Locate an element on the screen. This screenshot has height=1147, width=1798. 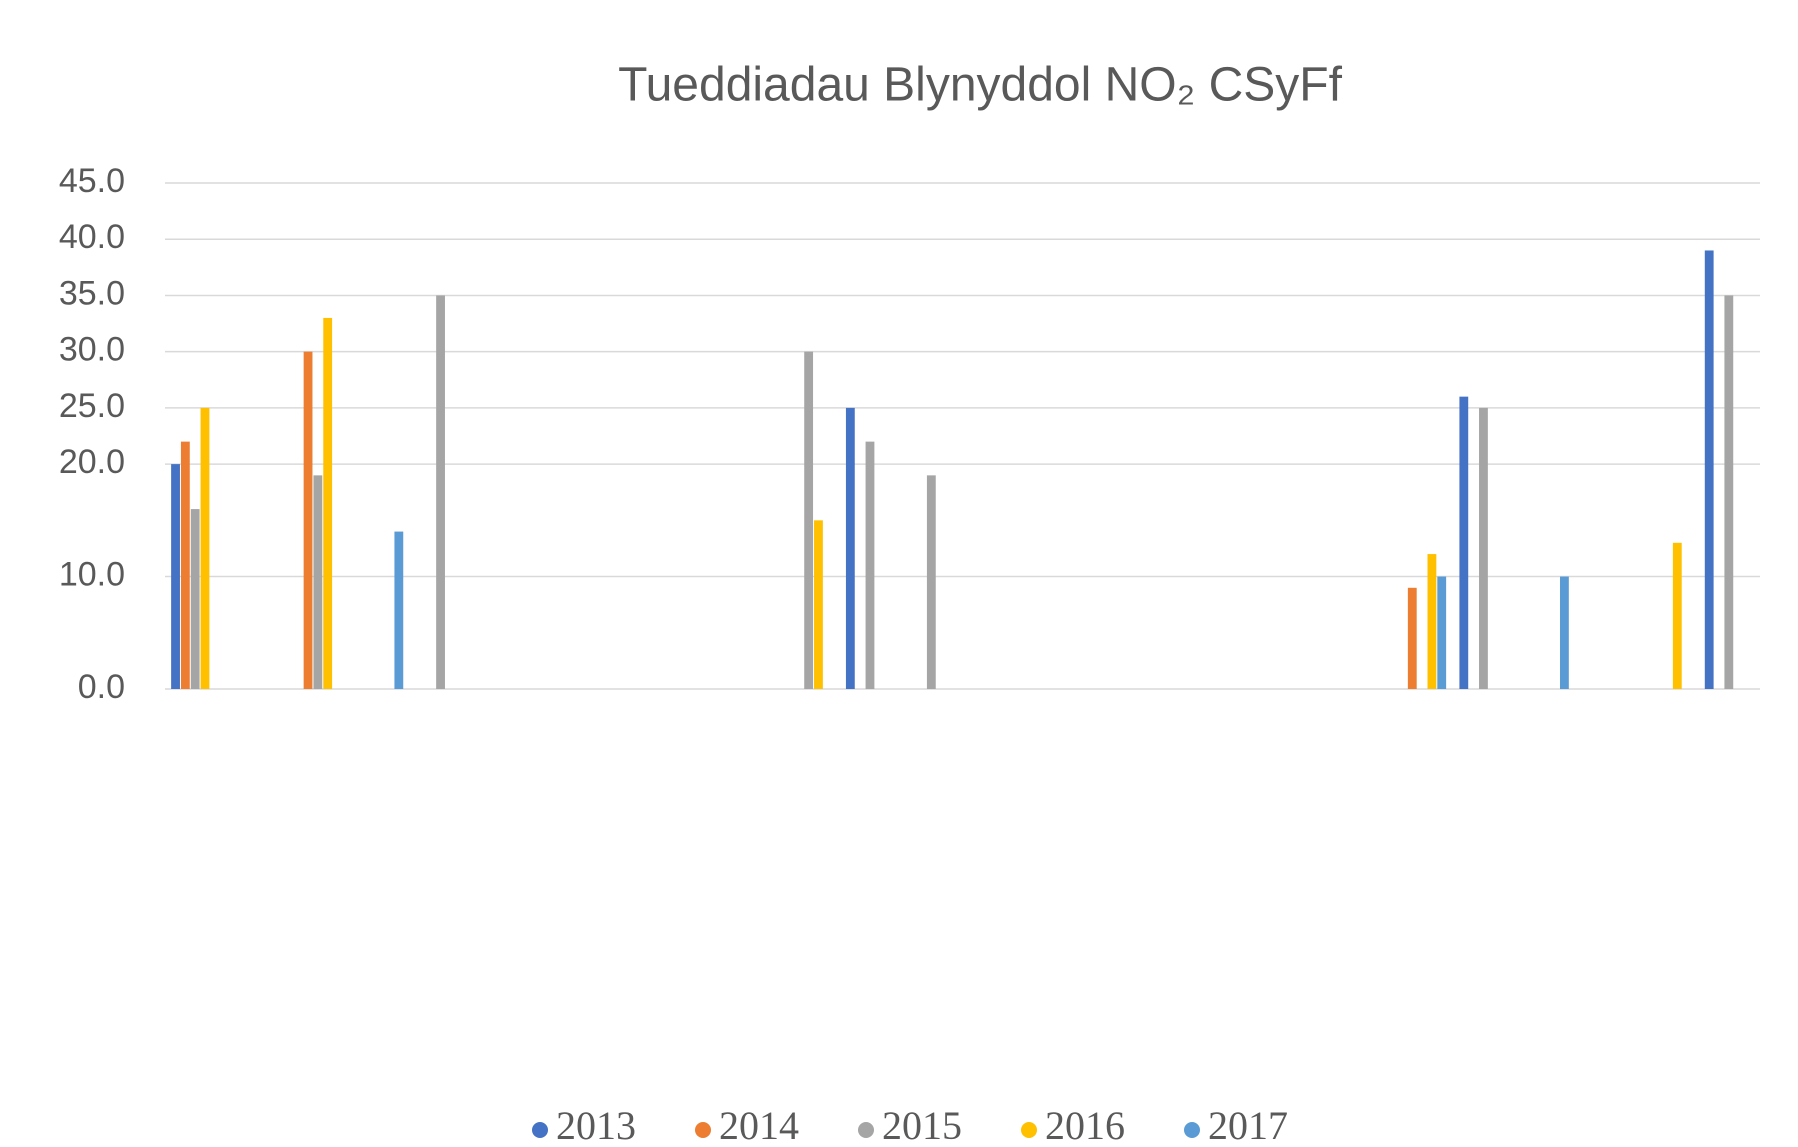
legend-label: 2016 is located at coordinates (1085, 1125).